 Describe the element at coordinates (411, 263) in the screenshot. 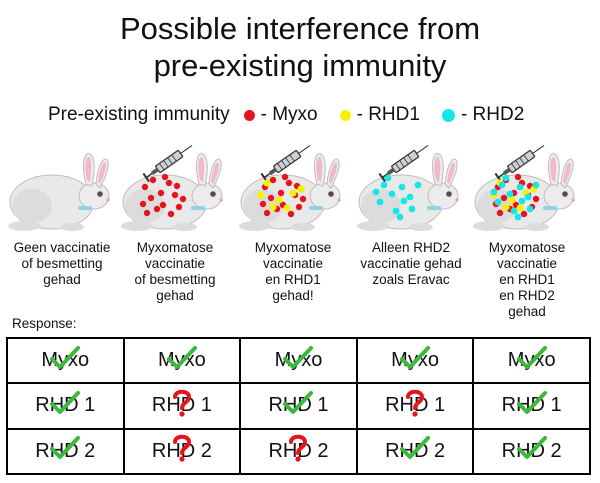

I see `rabbit-caption-4: Alleen RHD2 vaccinatie gehad zoals Eravac` at that location.